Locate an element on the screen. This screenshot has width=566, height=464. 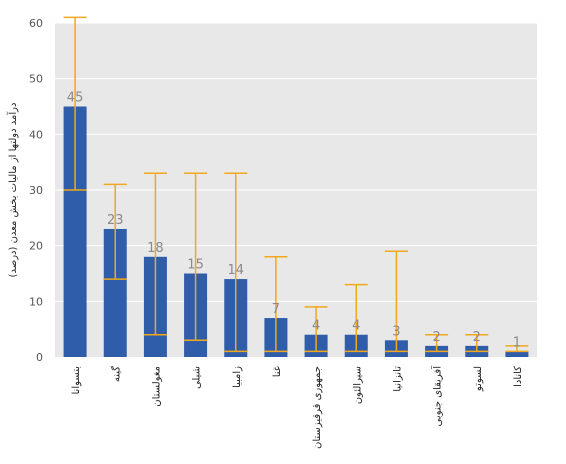
category-label: آفریقای جنوبی is located at coordinates (437, 396).